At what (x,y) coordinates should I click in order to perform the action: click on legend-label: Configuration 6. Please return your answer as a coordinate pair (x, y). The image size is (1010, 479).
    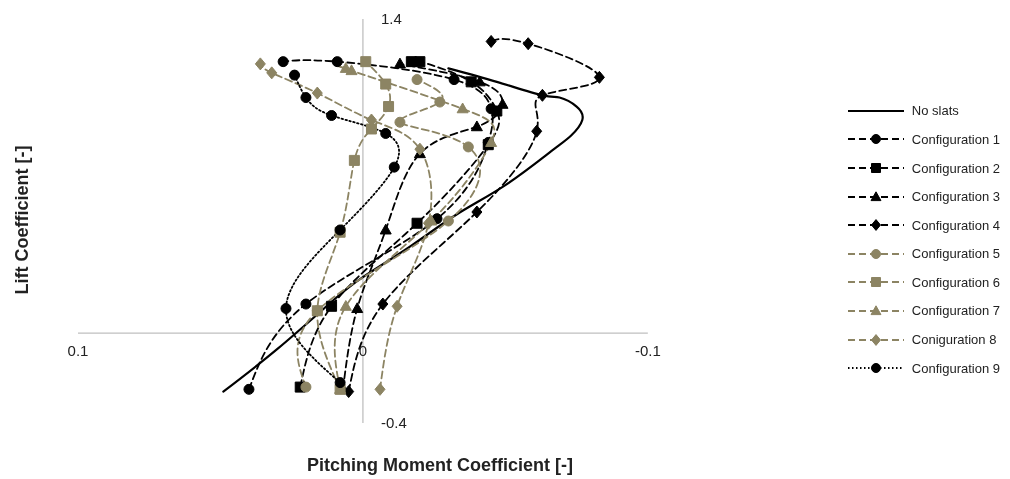
    Looking at the image, I should click on (955, 282).